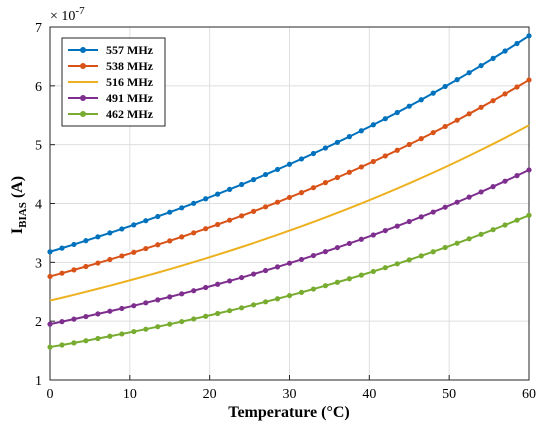  Describe the element at coordinates (130, 50) in the screenshot. I see `legend-label: 557 MHz` at that location.